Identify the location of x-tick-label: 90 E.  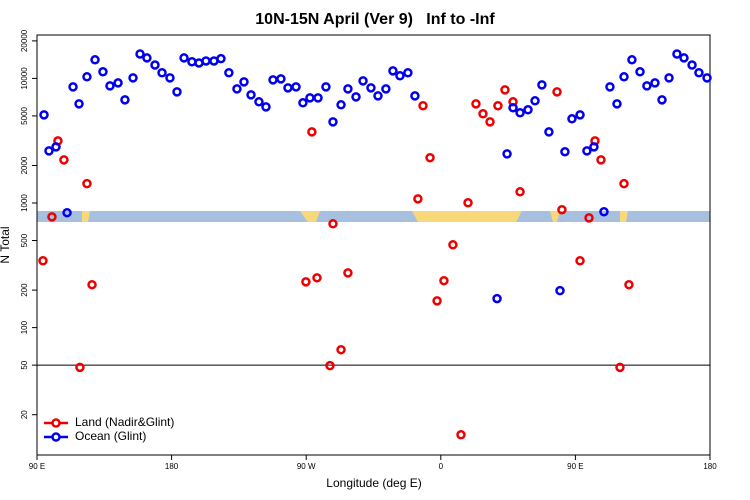
(575, 466).